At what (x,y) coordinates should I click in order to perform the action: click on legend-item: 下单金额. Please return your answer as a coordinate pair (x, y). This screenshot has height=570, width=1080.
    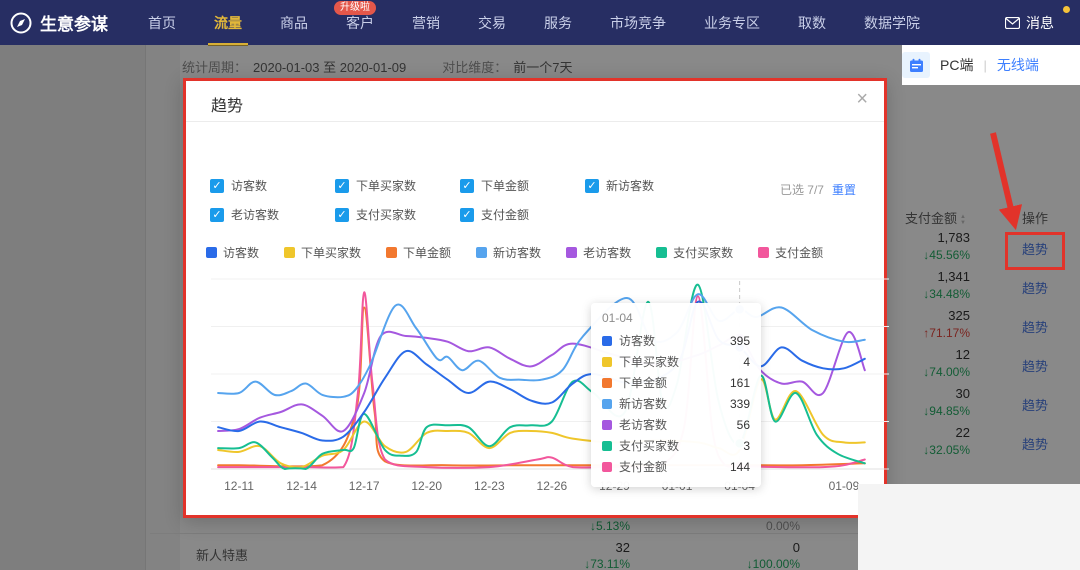
    Looking at the image, I should click on (418, 252).